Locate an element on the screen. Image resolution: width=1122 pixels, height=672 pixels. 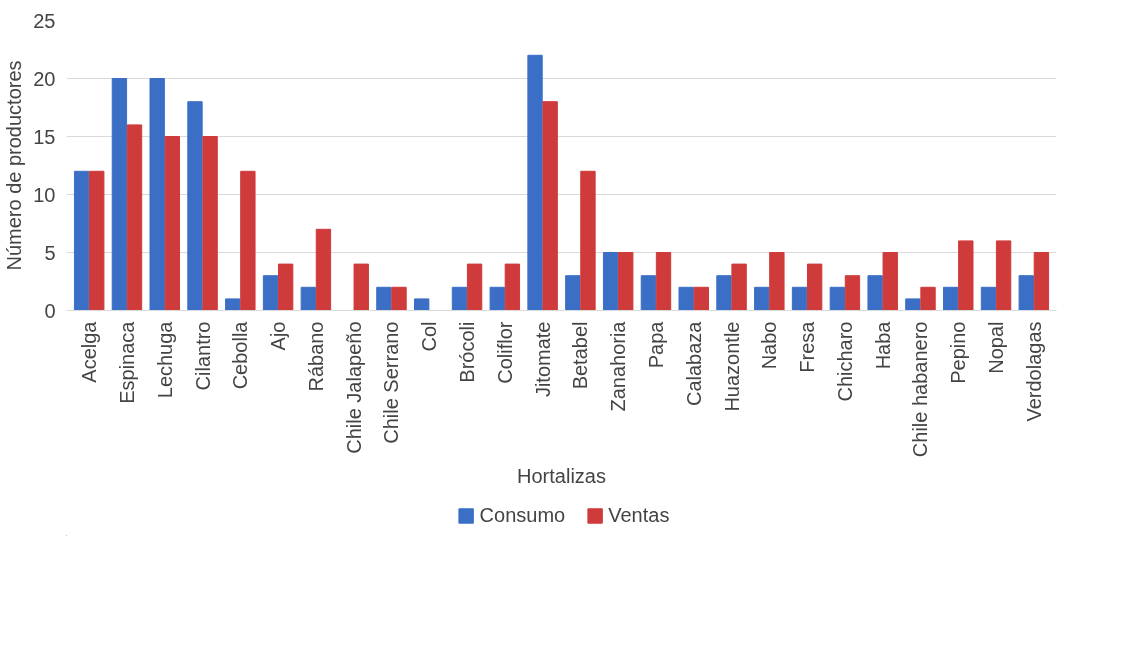
x-tick-label: Ajo is located at coordinates (278, 336).